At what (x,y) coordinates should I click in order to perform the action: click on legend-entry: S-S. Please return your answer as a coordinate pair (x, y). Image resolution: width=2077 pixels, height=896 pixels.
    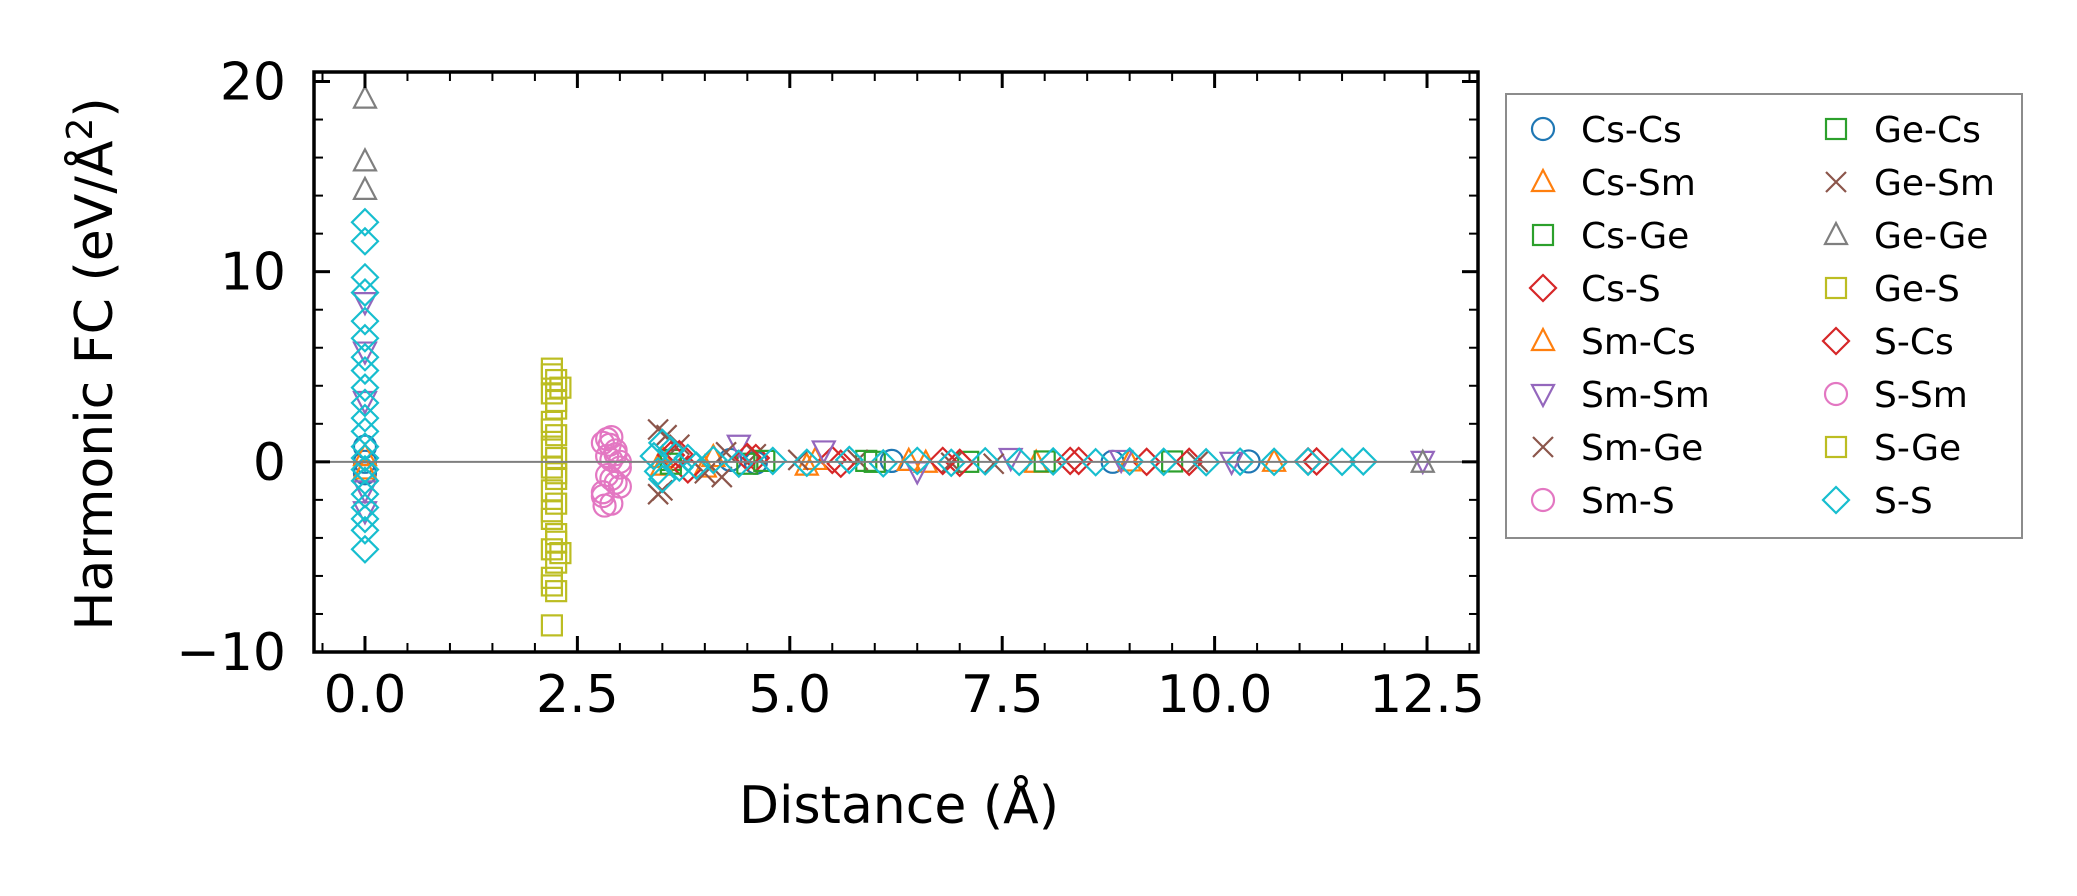
    Looking at the image, I should click on (1877, 501).